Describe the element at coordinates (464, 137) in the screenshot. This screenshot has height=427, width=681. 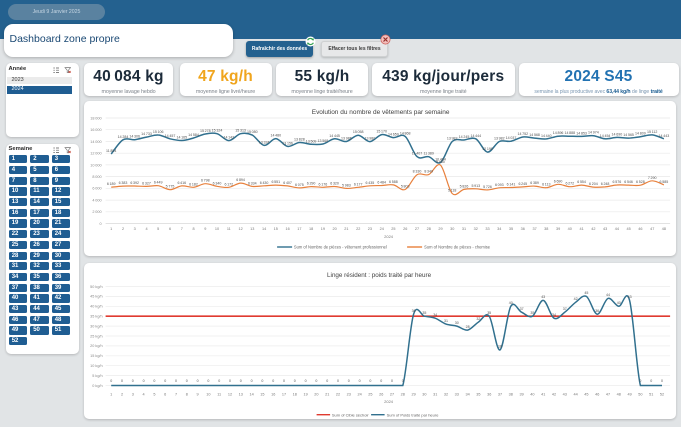
I see `svg-text: 14 245` at that location.